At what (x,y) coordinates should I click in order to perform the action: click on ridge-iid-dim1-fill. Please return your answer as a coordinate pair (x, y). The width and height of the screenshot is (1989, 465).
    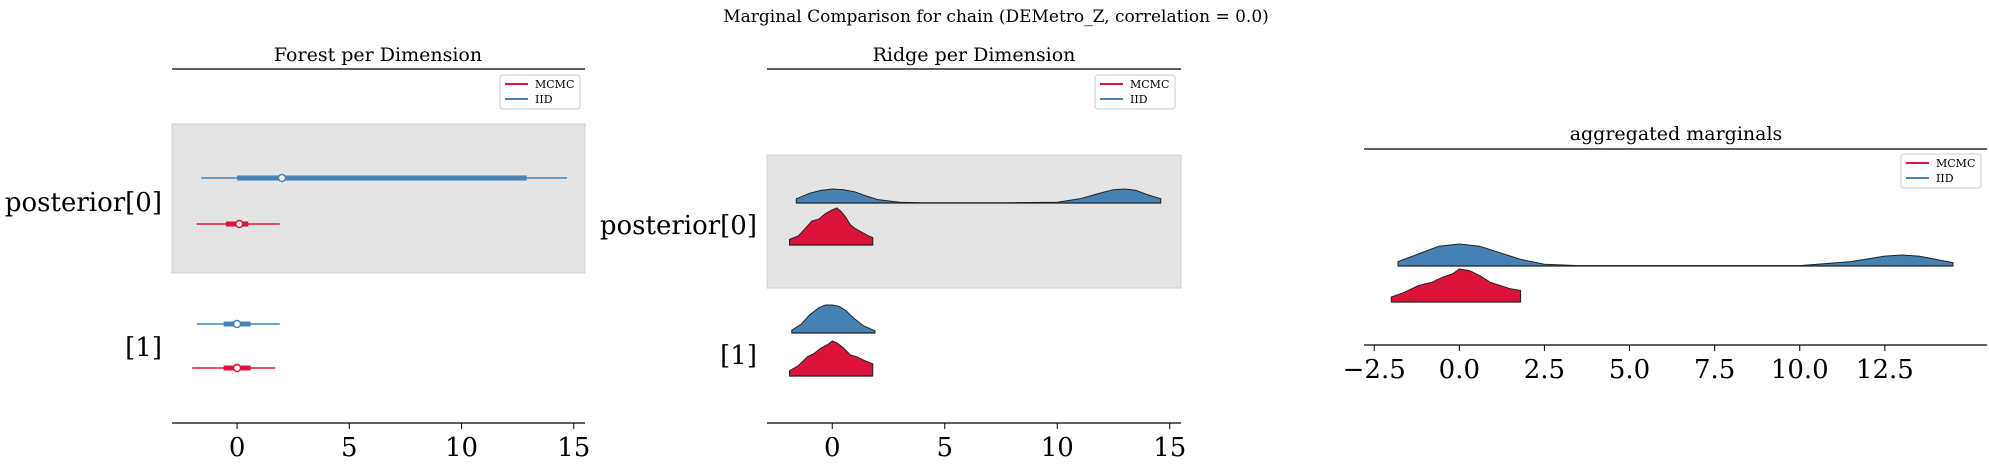
    Looking at the image, I should click on (833, 319).